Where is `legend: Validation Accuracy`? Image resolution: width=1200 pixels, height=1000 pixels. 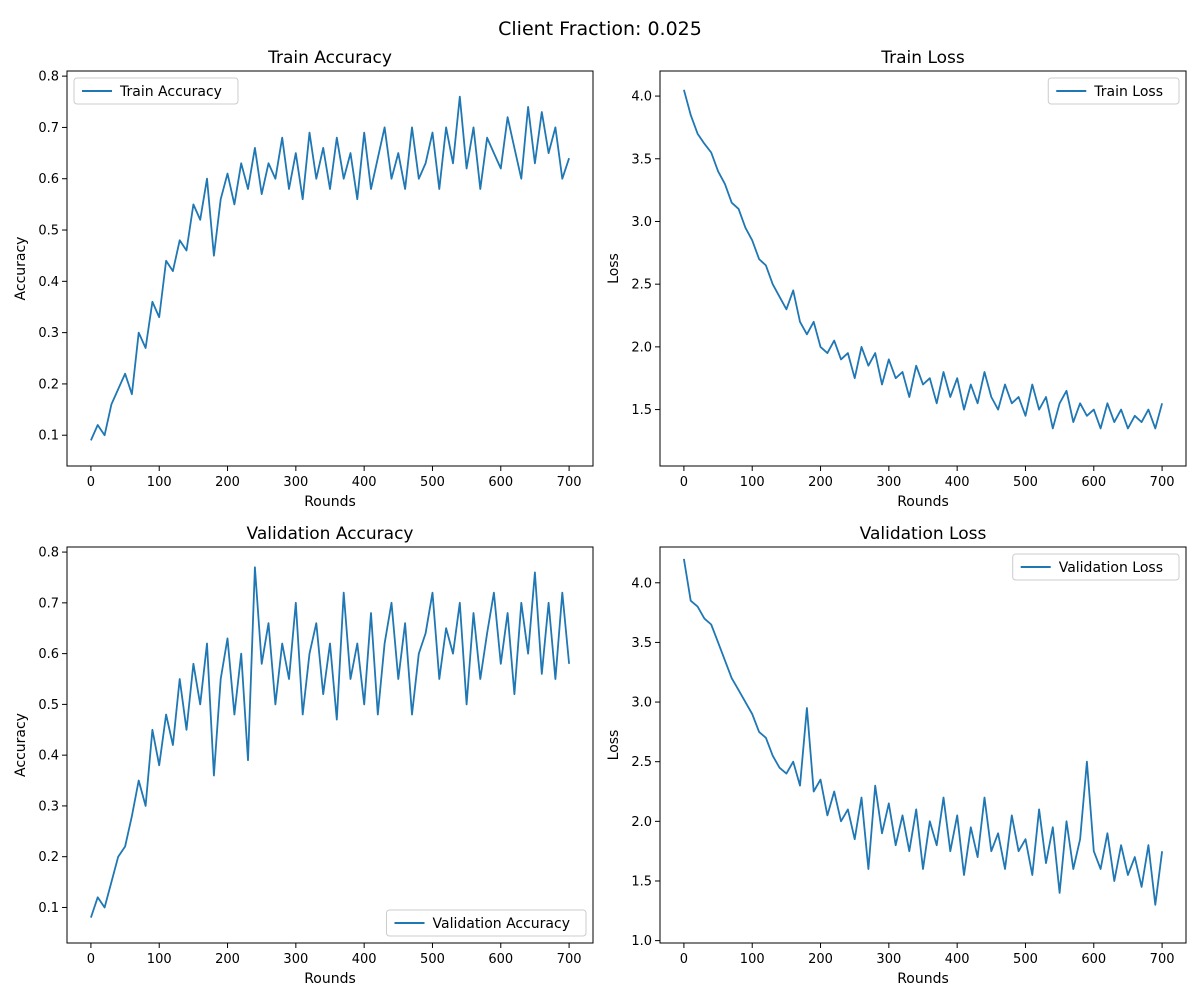
legend: Validation Accuracy is located at coordinates (486, 923).